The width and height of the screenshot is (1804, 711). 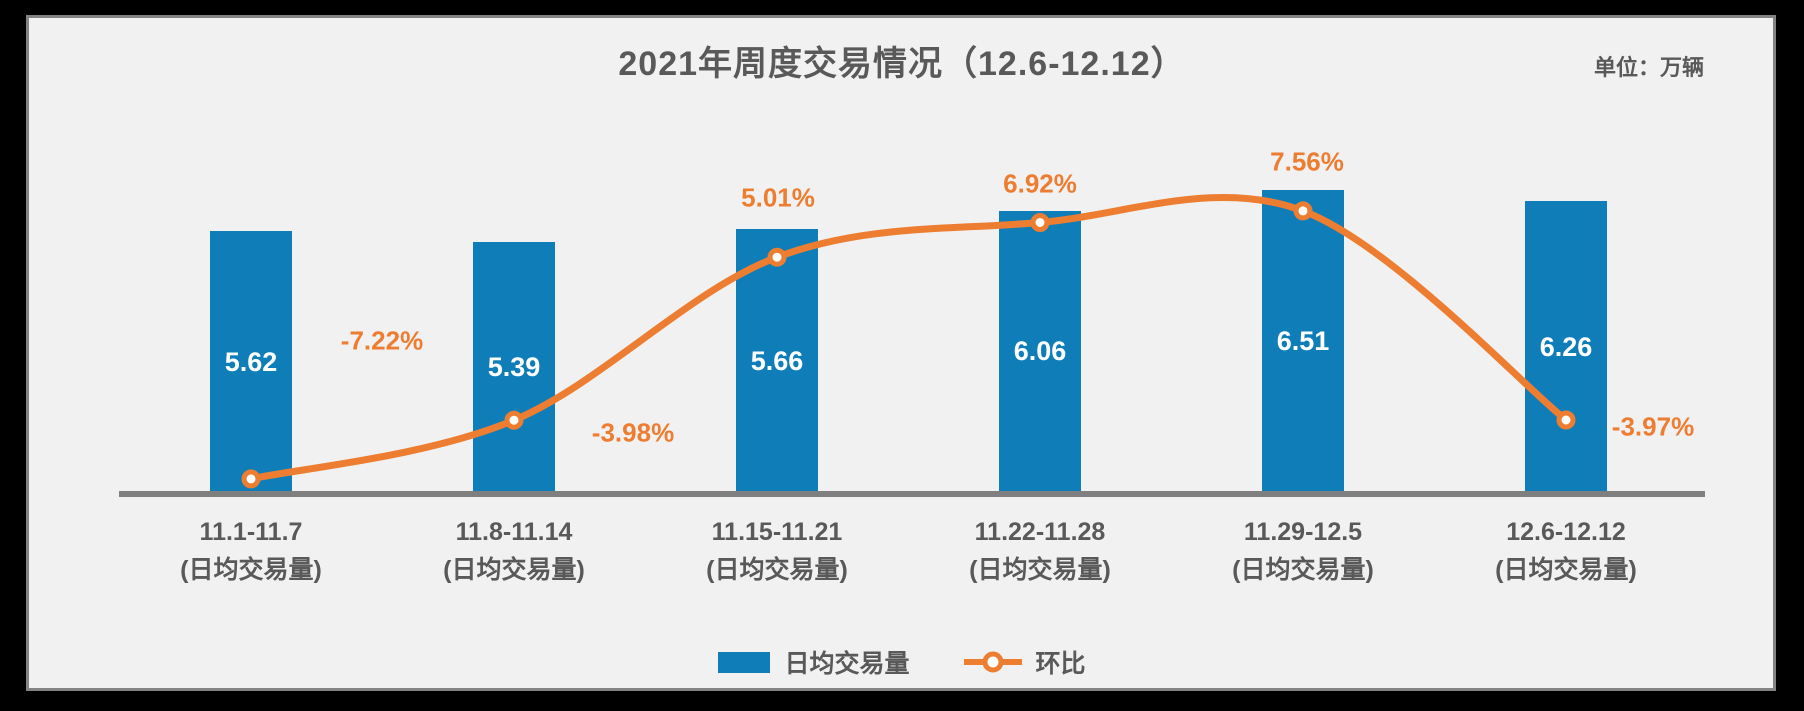 I want to click on bar-value-label: 5.62, so click(x=251, y=361).